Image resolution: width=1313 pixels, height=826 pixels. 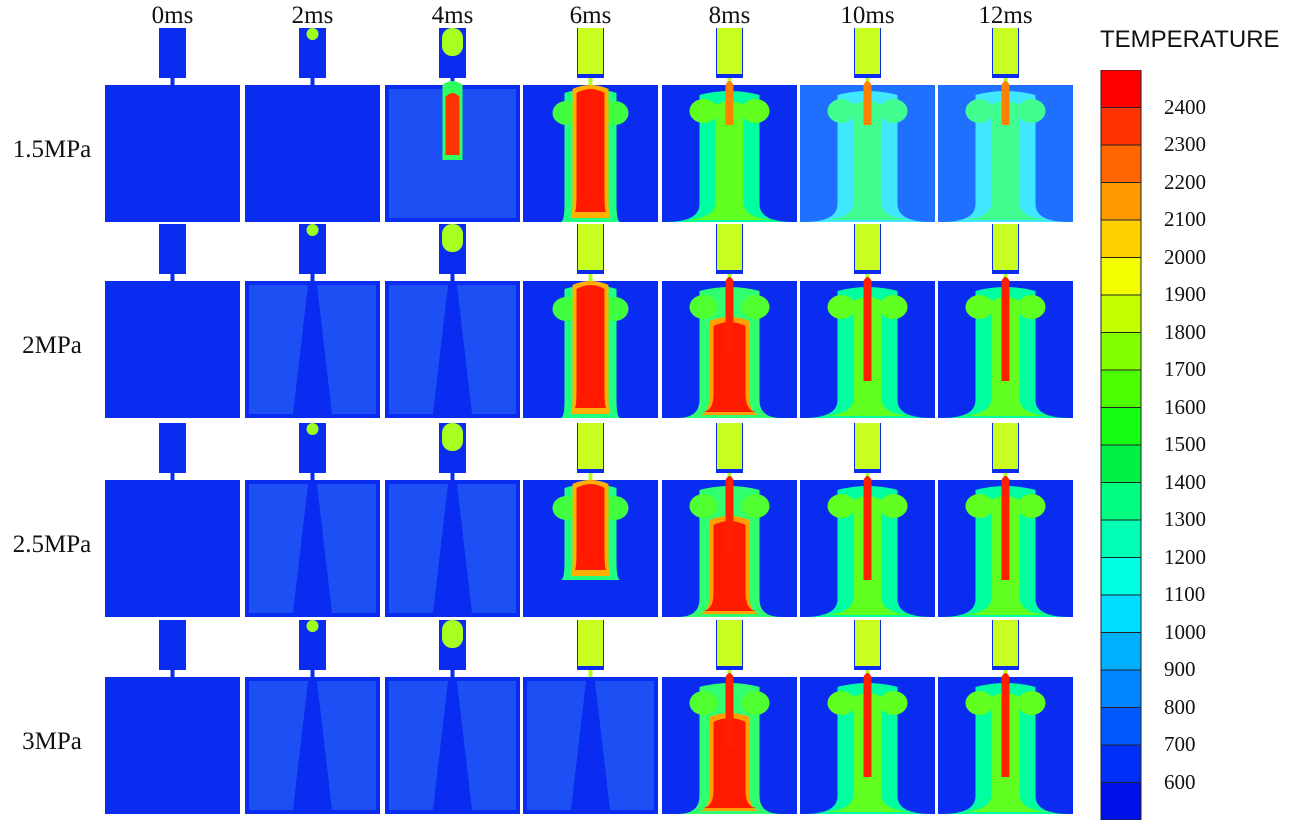 I want to click on time-label: 6ms, so click(x=590, y=15).